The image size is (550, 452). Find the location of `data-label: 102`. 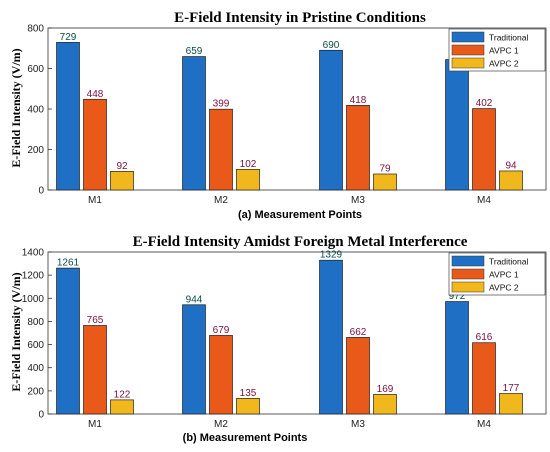

data-label: 102 is located at coordinates (248, 164).